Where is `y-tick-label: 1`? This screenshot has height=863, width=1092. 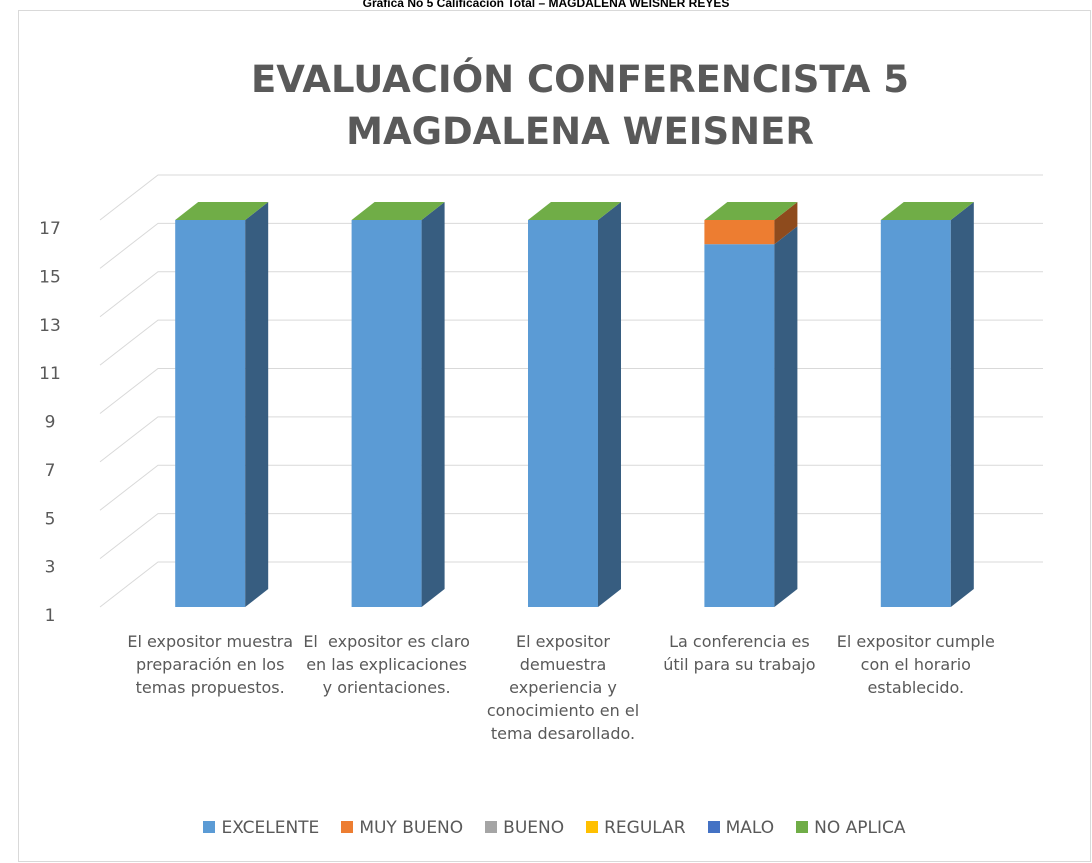
y-tick-label: 1 is located at coordinates (50, 616).